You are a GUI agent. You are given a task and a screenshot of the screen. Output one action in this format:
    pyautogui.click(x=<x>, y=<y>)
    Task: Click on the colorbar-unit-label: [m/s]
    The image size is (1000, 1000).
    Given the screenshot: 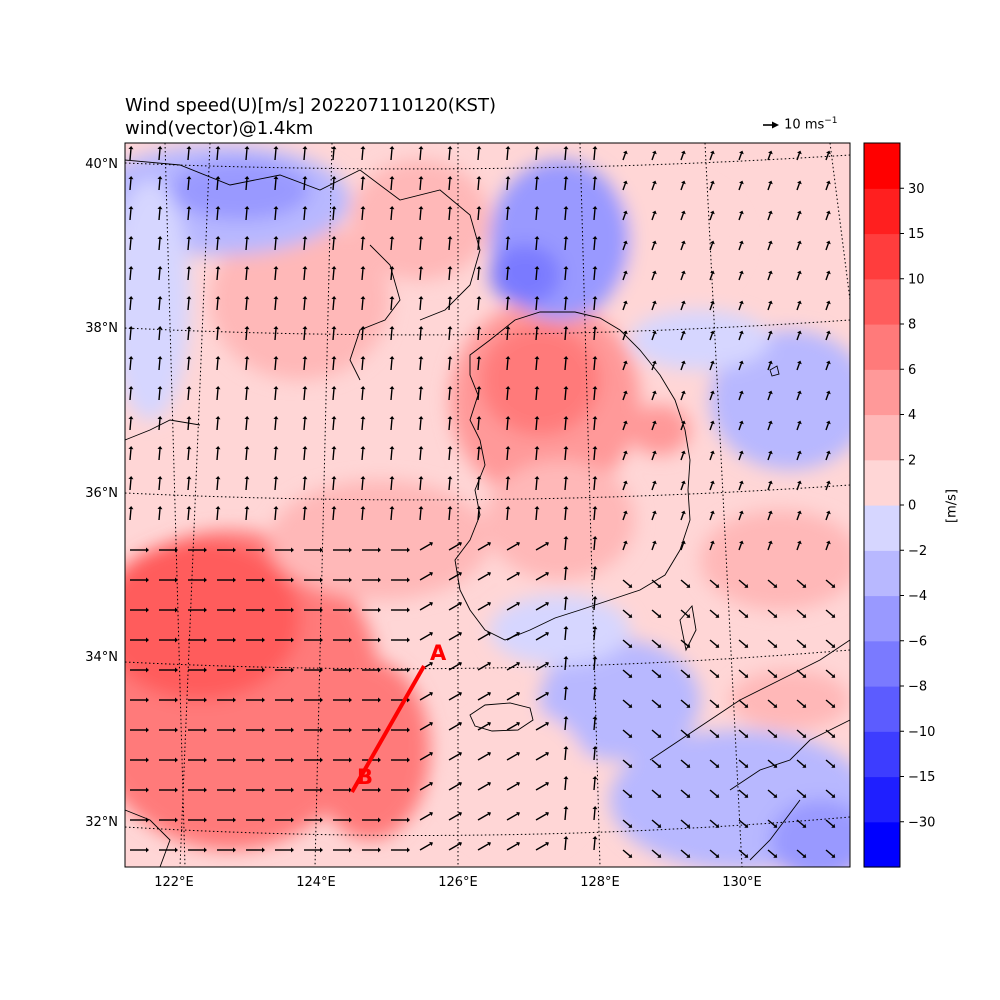 What is the action you would take?
    pyautogui.click(x=952, y=506)
    